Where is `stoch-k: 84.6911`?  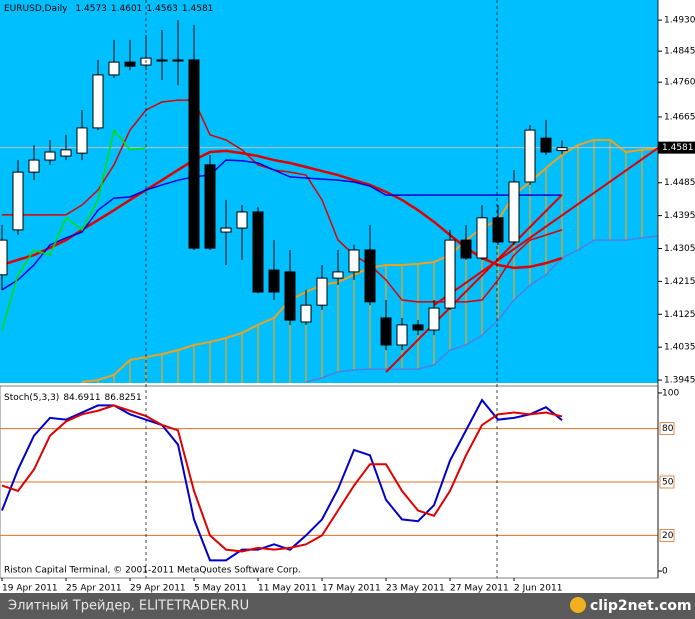 stoch-k: 84.6911 is located at coordinates (81, 398).